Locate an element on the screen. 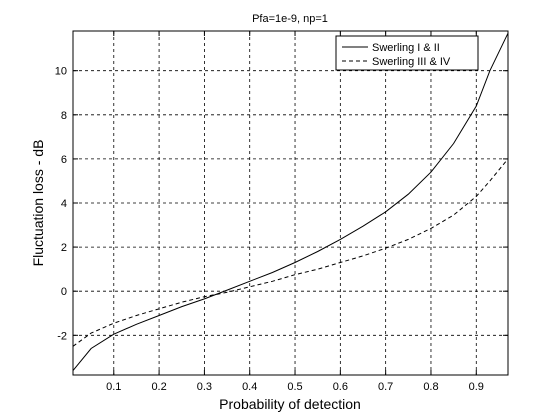  x-tick-label: 0.5 is located at coordinates (294, 387).